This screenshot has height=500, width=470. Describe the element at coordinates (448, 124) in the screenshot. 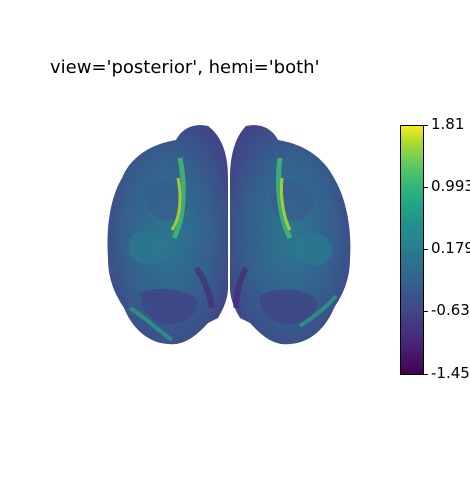

I see `colorbar-tick-label: 1.81` at that location.